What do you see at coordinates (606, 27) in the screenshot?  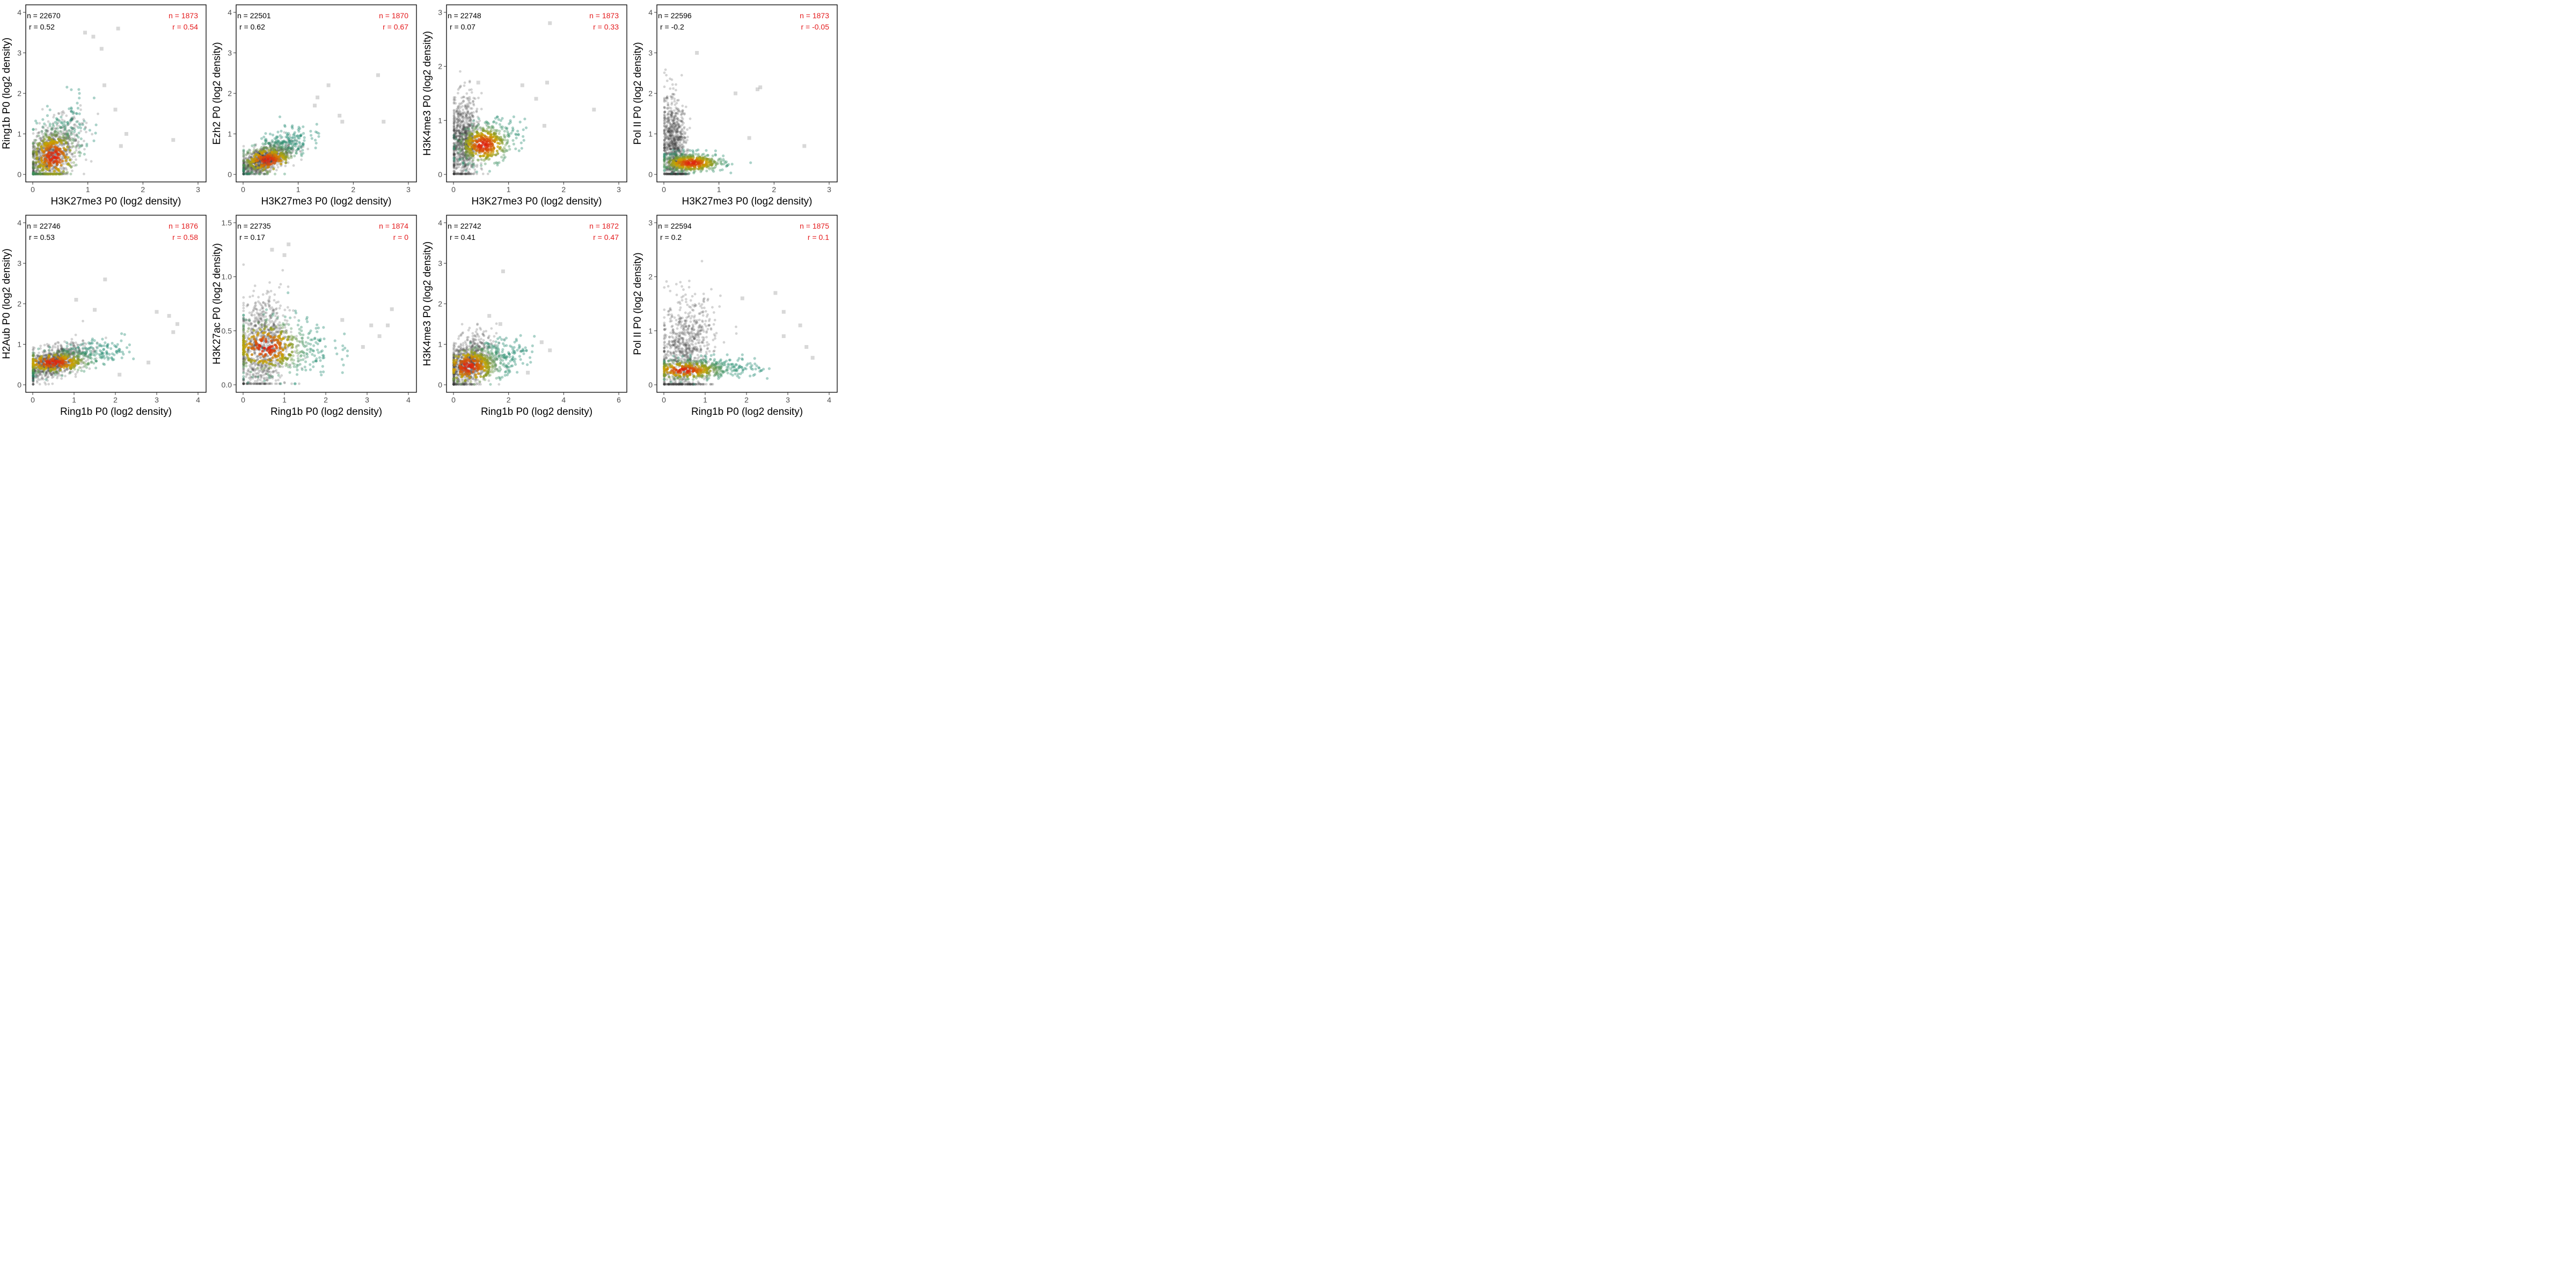 I see `r-subset-label: r = 0.33` at bounding box center [606, 27].